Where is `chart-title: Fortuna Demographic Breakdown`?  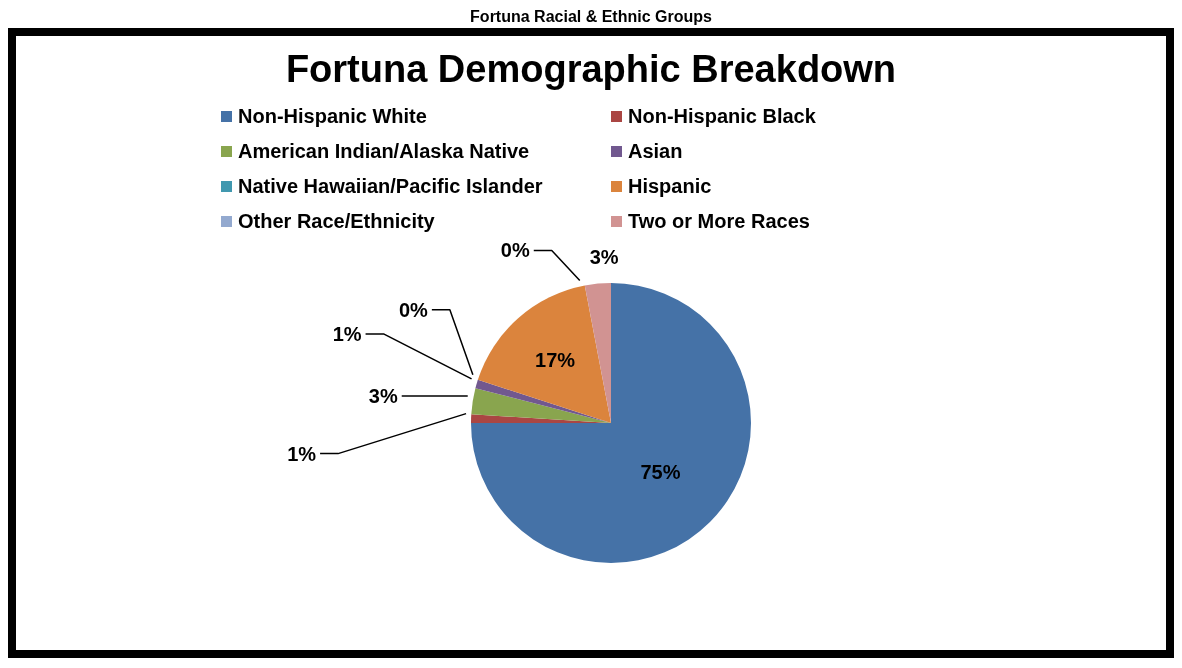
chart-title: Fortuna Demographic Breakdown is located at coordinates (591, 69).